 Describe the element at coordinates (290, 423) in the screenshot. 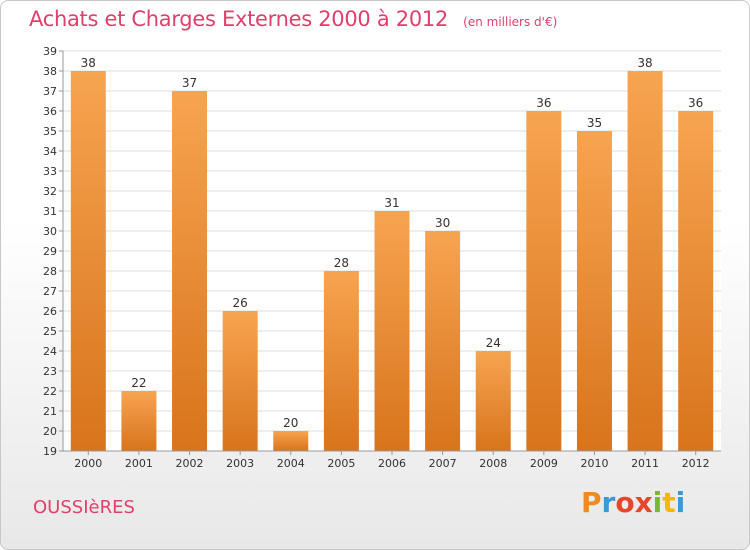

I see `bar-value-label: 20` at that location.